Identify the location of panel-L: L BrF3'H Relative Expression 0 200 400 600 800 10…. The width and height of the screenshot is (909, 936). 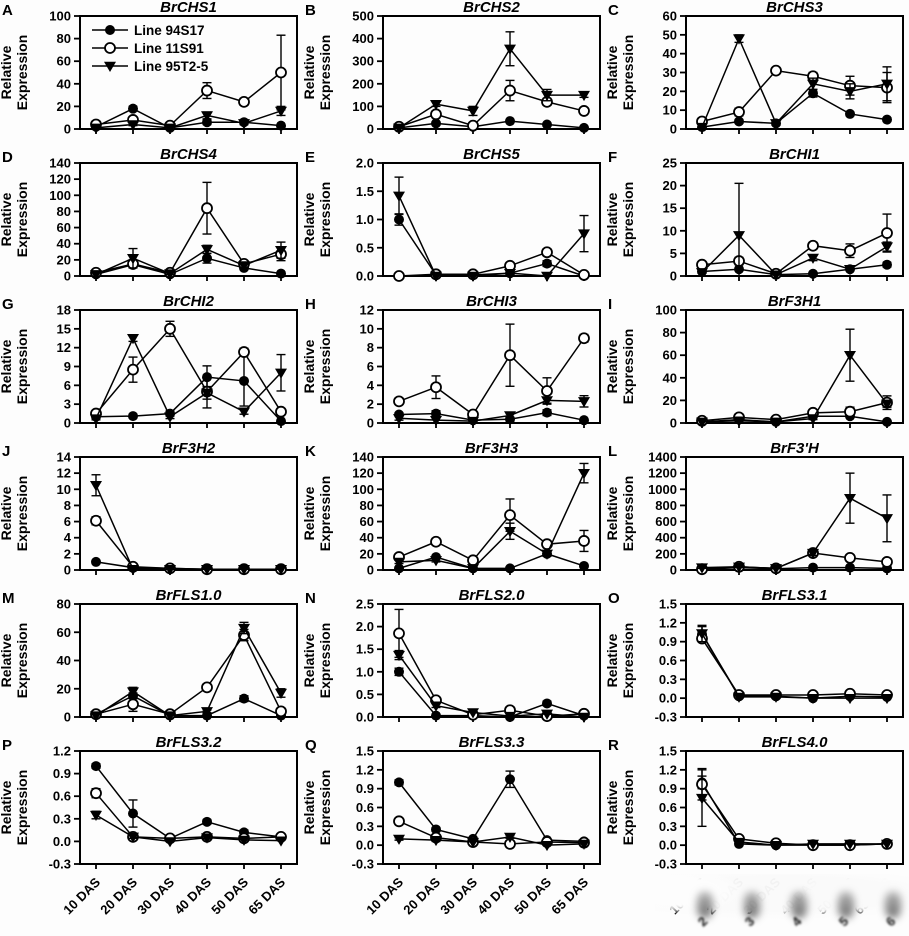
(756, 514).